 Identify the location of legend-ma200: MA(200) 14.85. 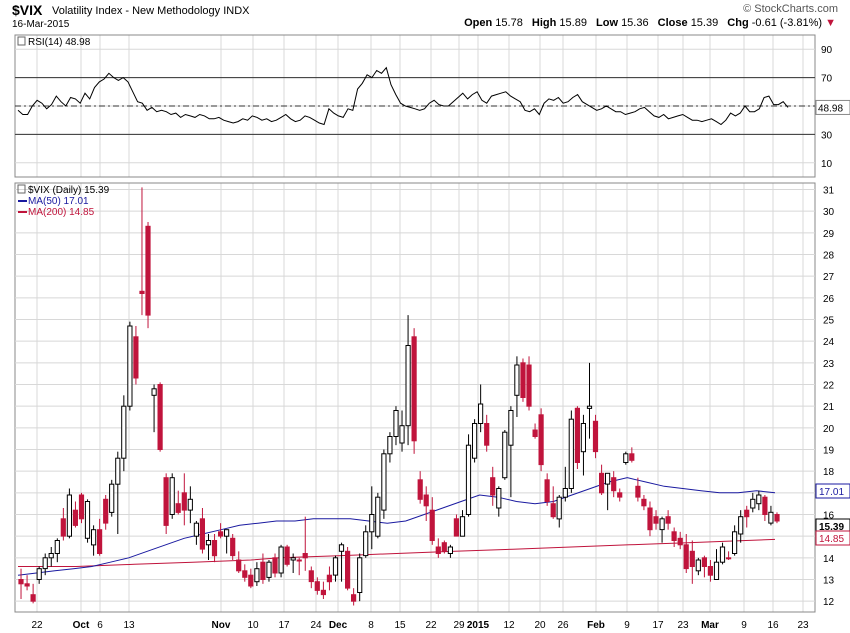
(61, 212).